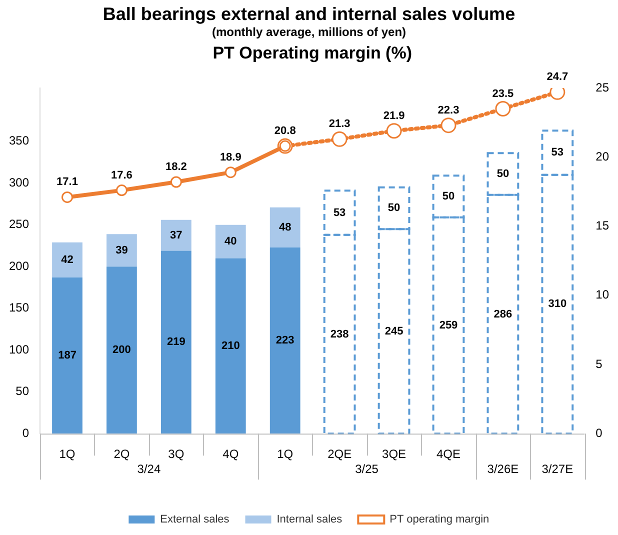 This screenshot has width=618, height=535. Describe the element at coordinates (176, 454) in the screenshot. I see `x-tick-label: 3Q` at that location.